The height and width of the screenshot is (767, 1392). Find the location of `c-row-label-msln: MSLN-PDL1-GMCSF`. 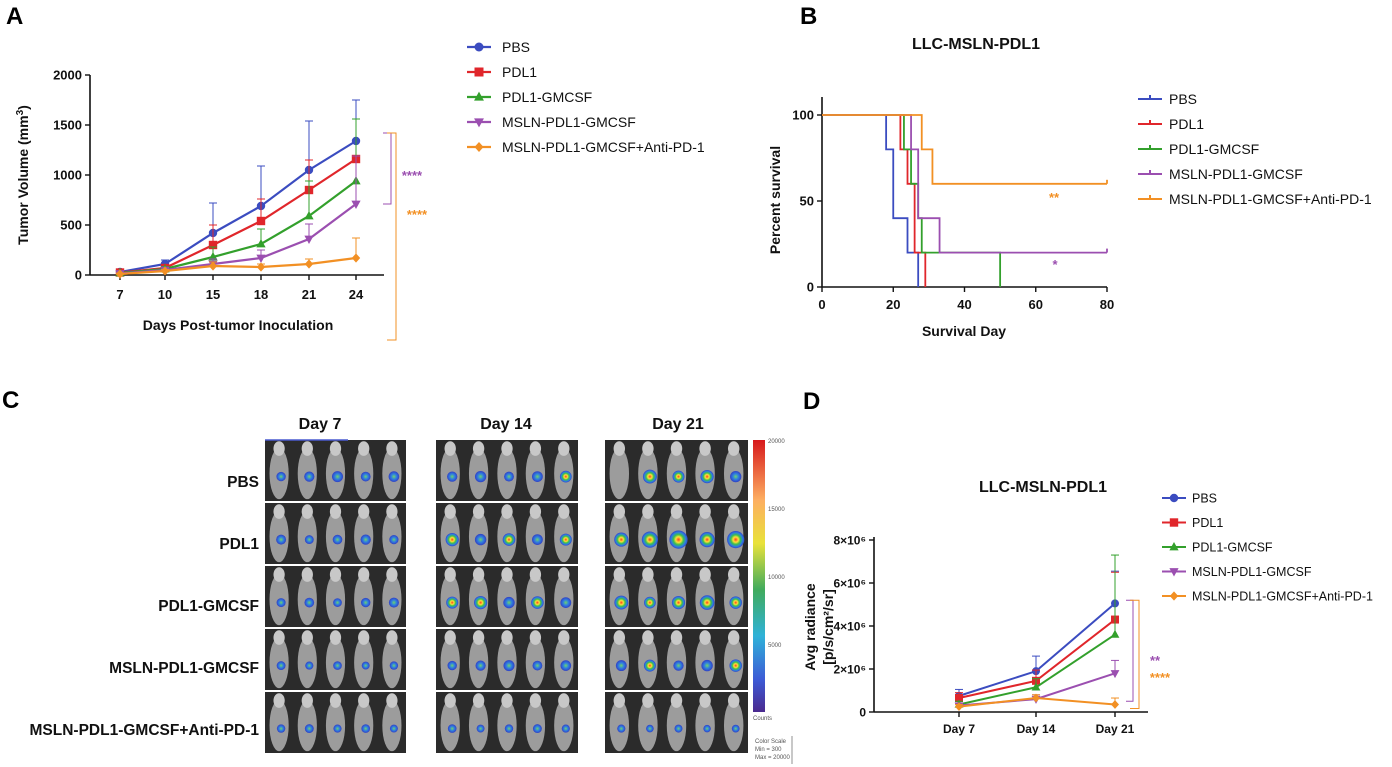

c-row-label-msln: MSLN-PDL1-GMCSF is located at coordinates (184, 668).